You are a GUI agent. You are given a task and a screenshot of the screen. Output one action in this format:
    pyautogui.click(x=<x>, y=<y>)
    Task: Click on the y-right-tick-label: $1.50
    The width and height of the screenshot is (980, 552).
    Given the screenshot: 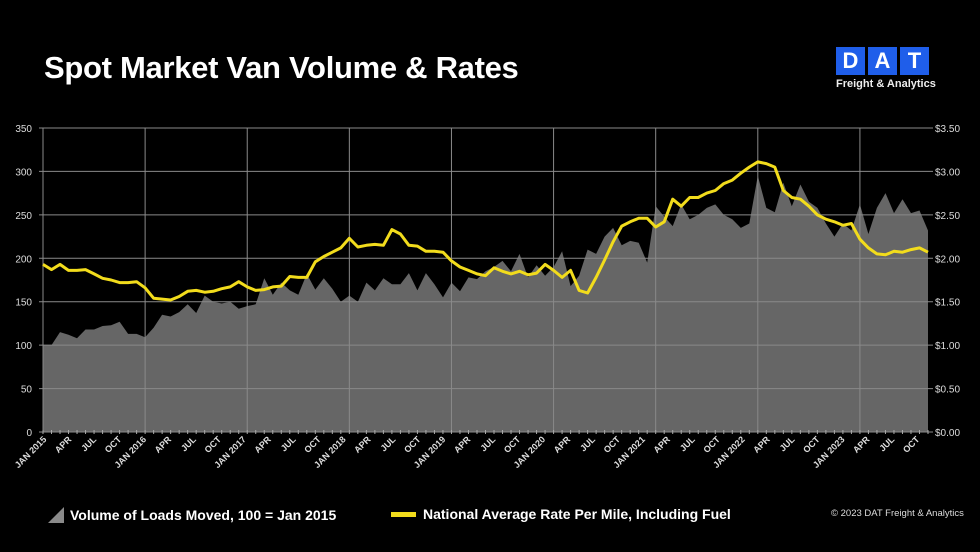 What is the action you would take?
    pyautogui.click(x=947, y=303)
    